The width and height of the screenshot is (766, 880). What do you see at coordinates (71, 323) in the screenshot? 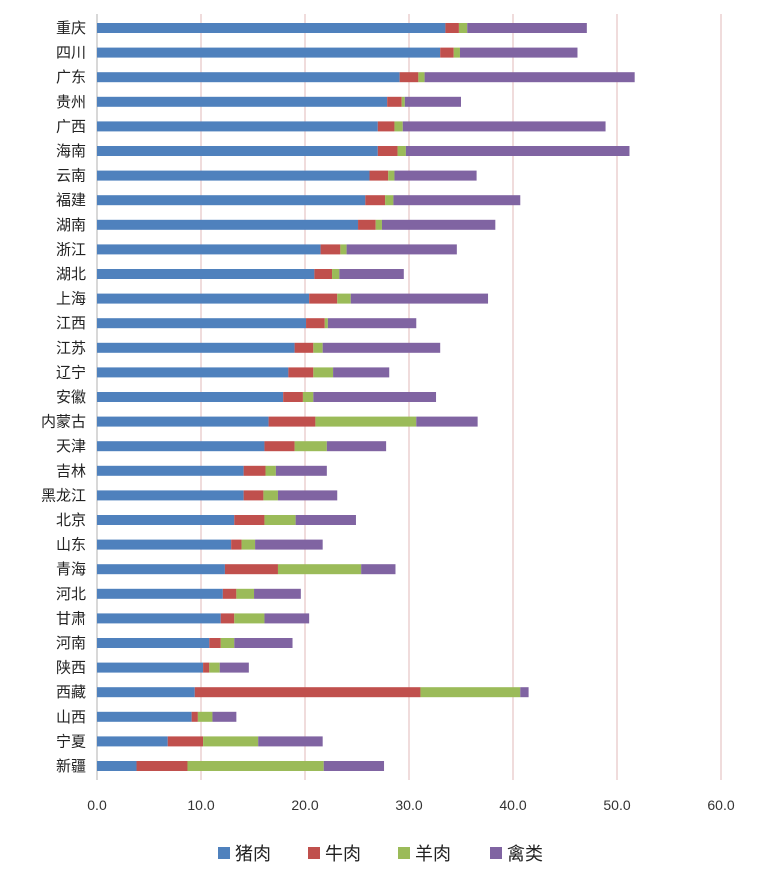
I see `category-label: 江西` at bounding box center [71, 323].